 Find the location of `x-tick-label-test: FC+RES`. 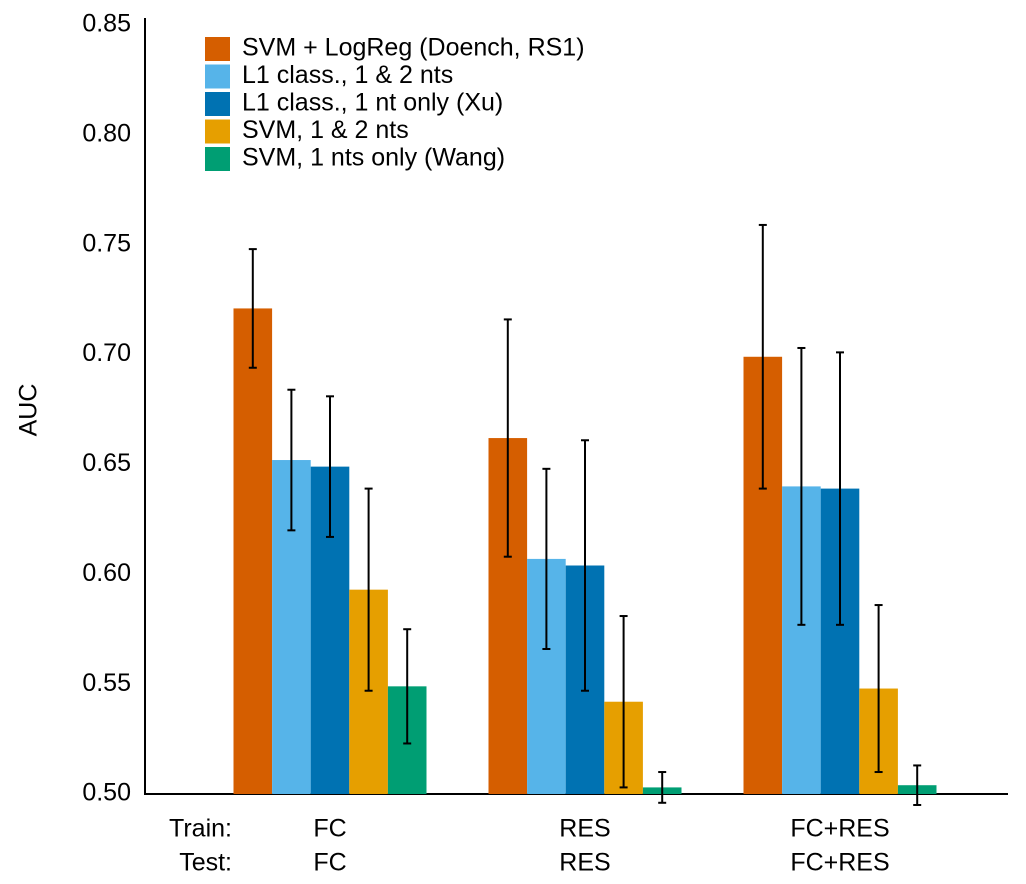

x-tick-label-test: FC+RES is located at coordinates (839, 863).